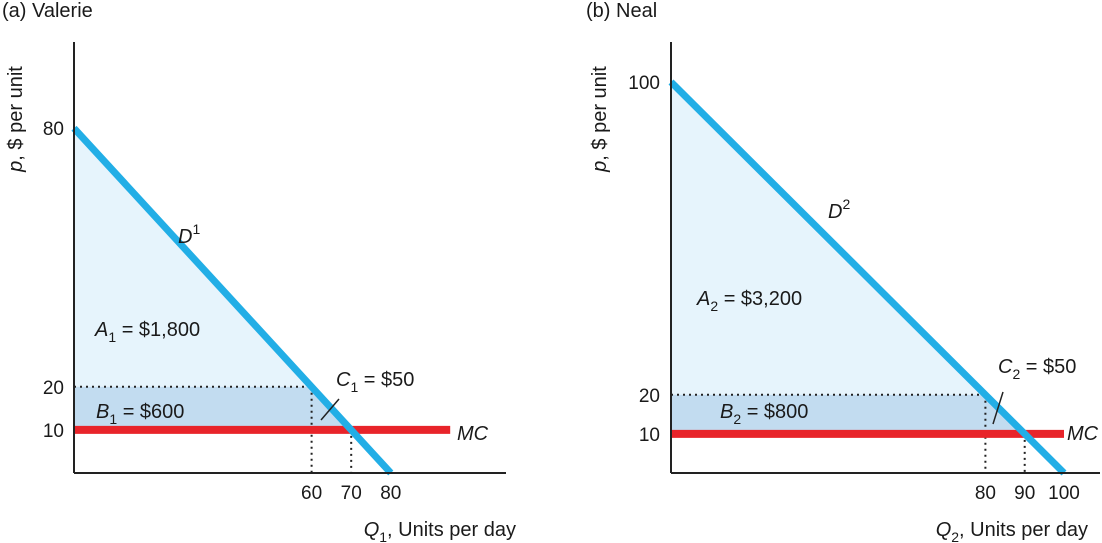  Describe the element at coordinates (839, 209) in the screenshot. I see `demand-label: D2` at that location.